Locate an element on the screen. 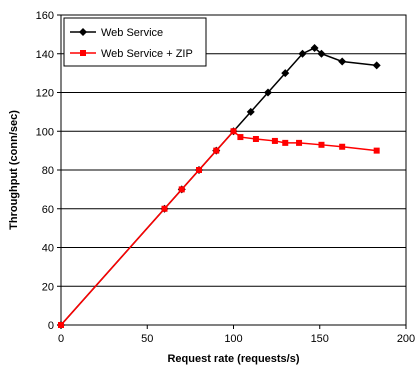 The width and height of the screenshot is (417, 378). y-tick-label: 0 is located at coordinates (51, 326).